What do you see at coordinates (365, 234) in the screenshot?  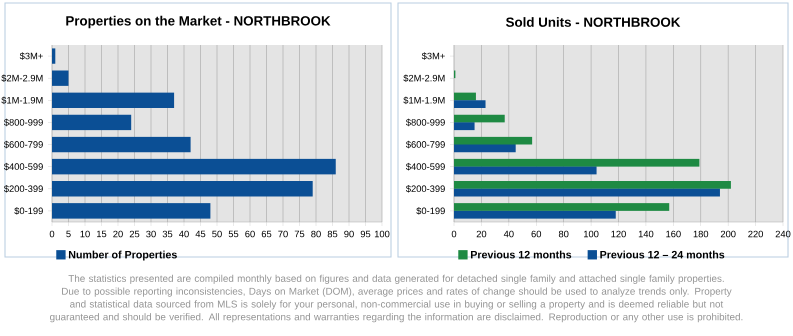 I see `x-tick-label: 95` at bounding box center [365, 234].